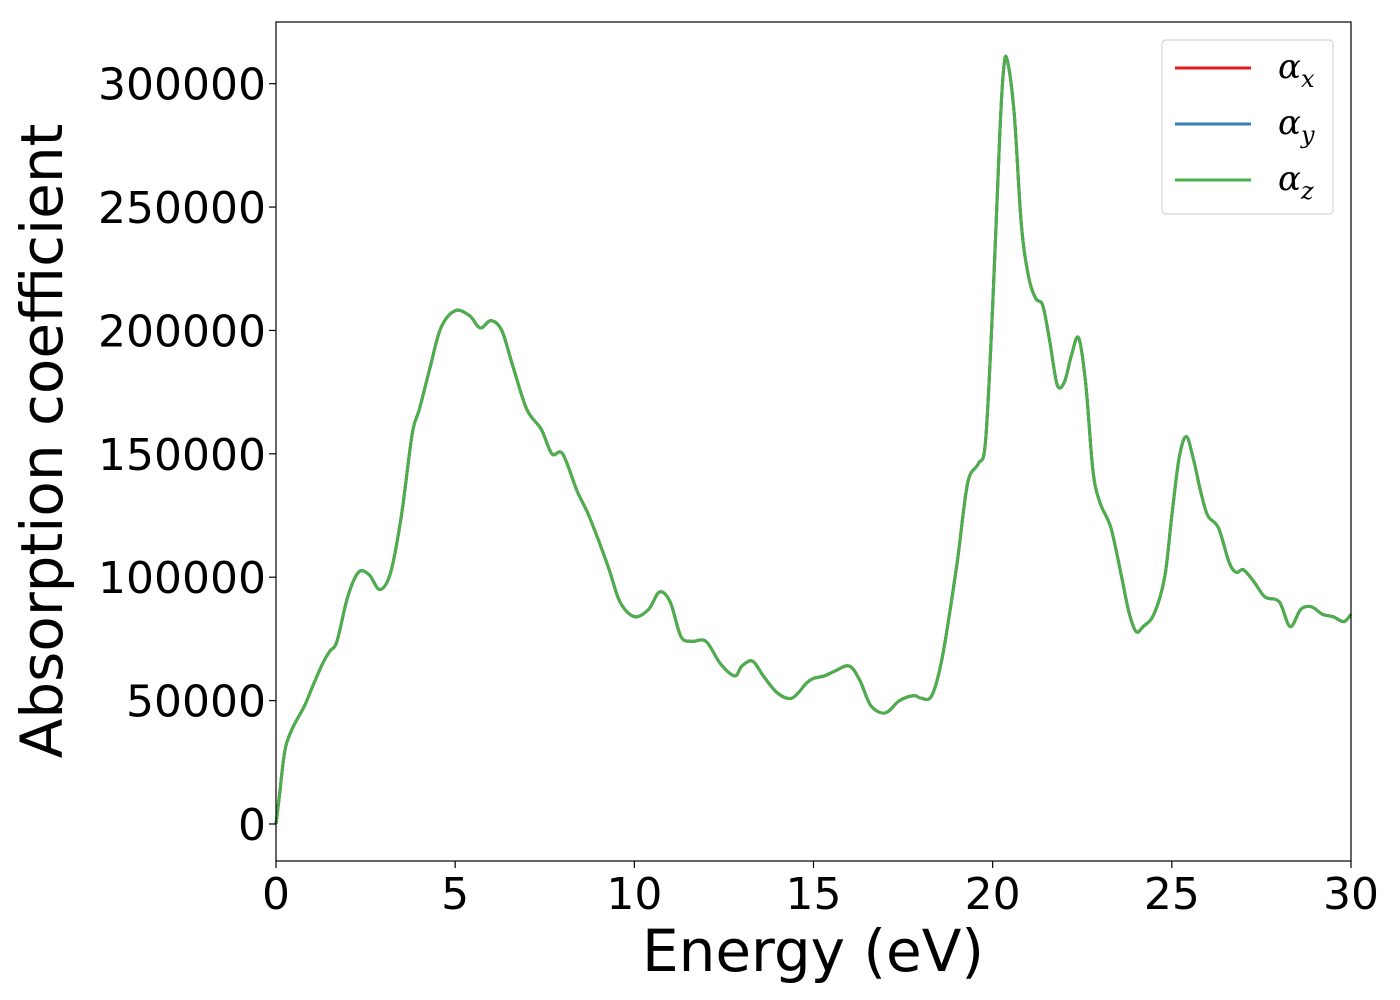  I want to click on legend: αx αy αz, so click(1247, 127).